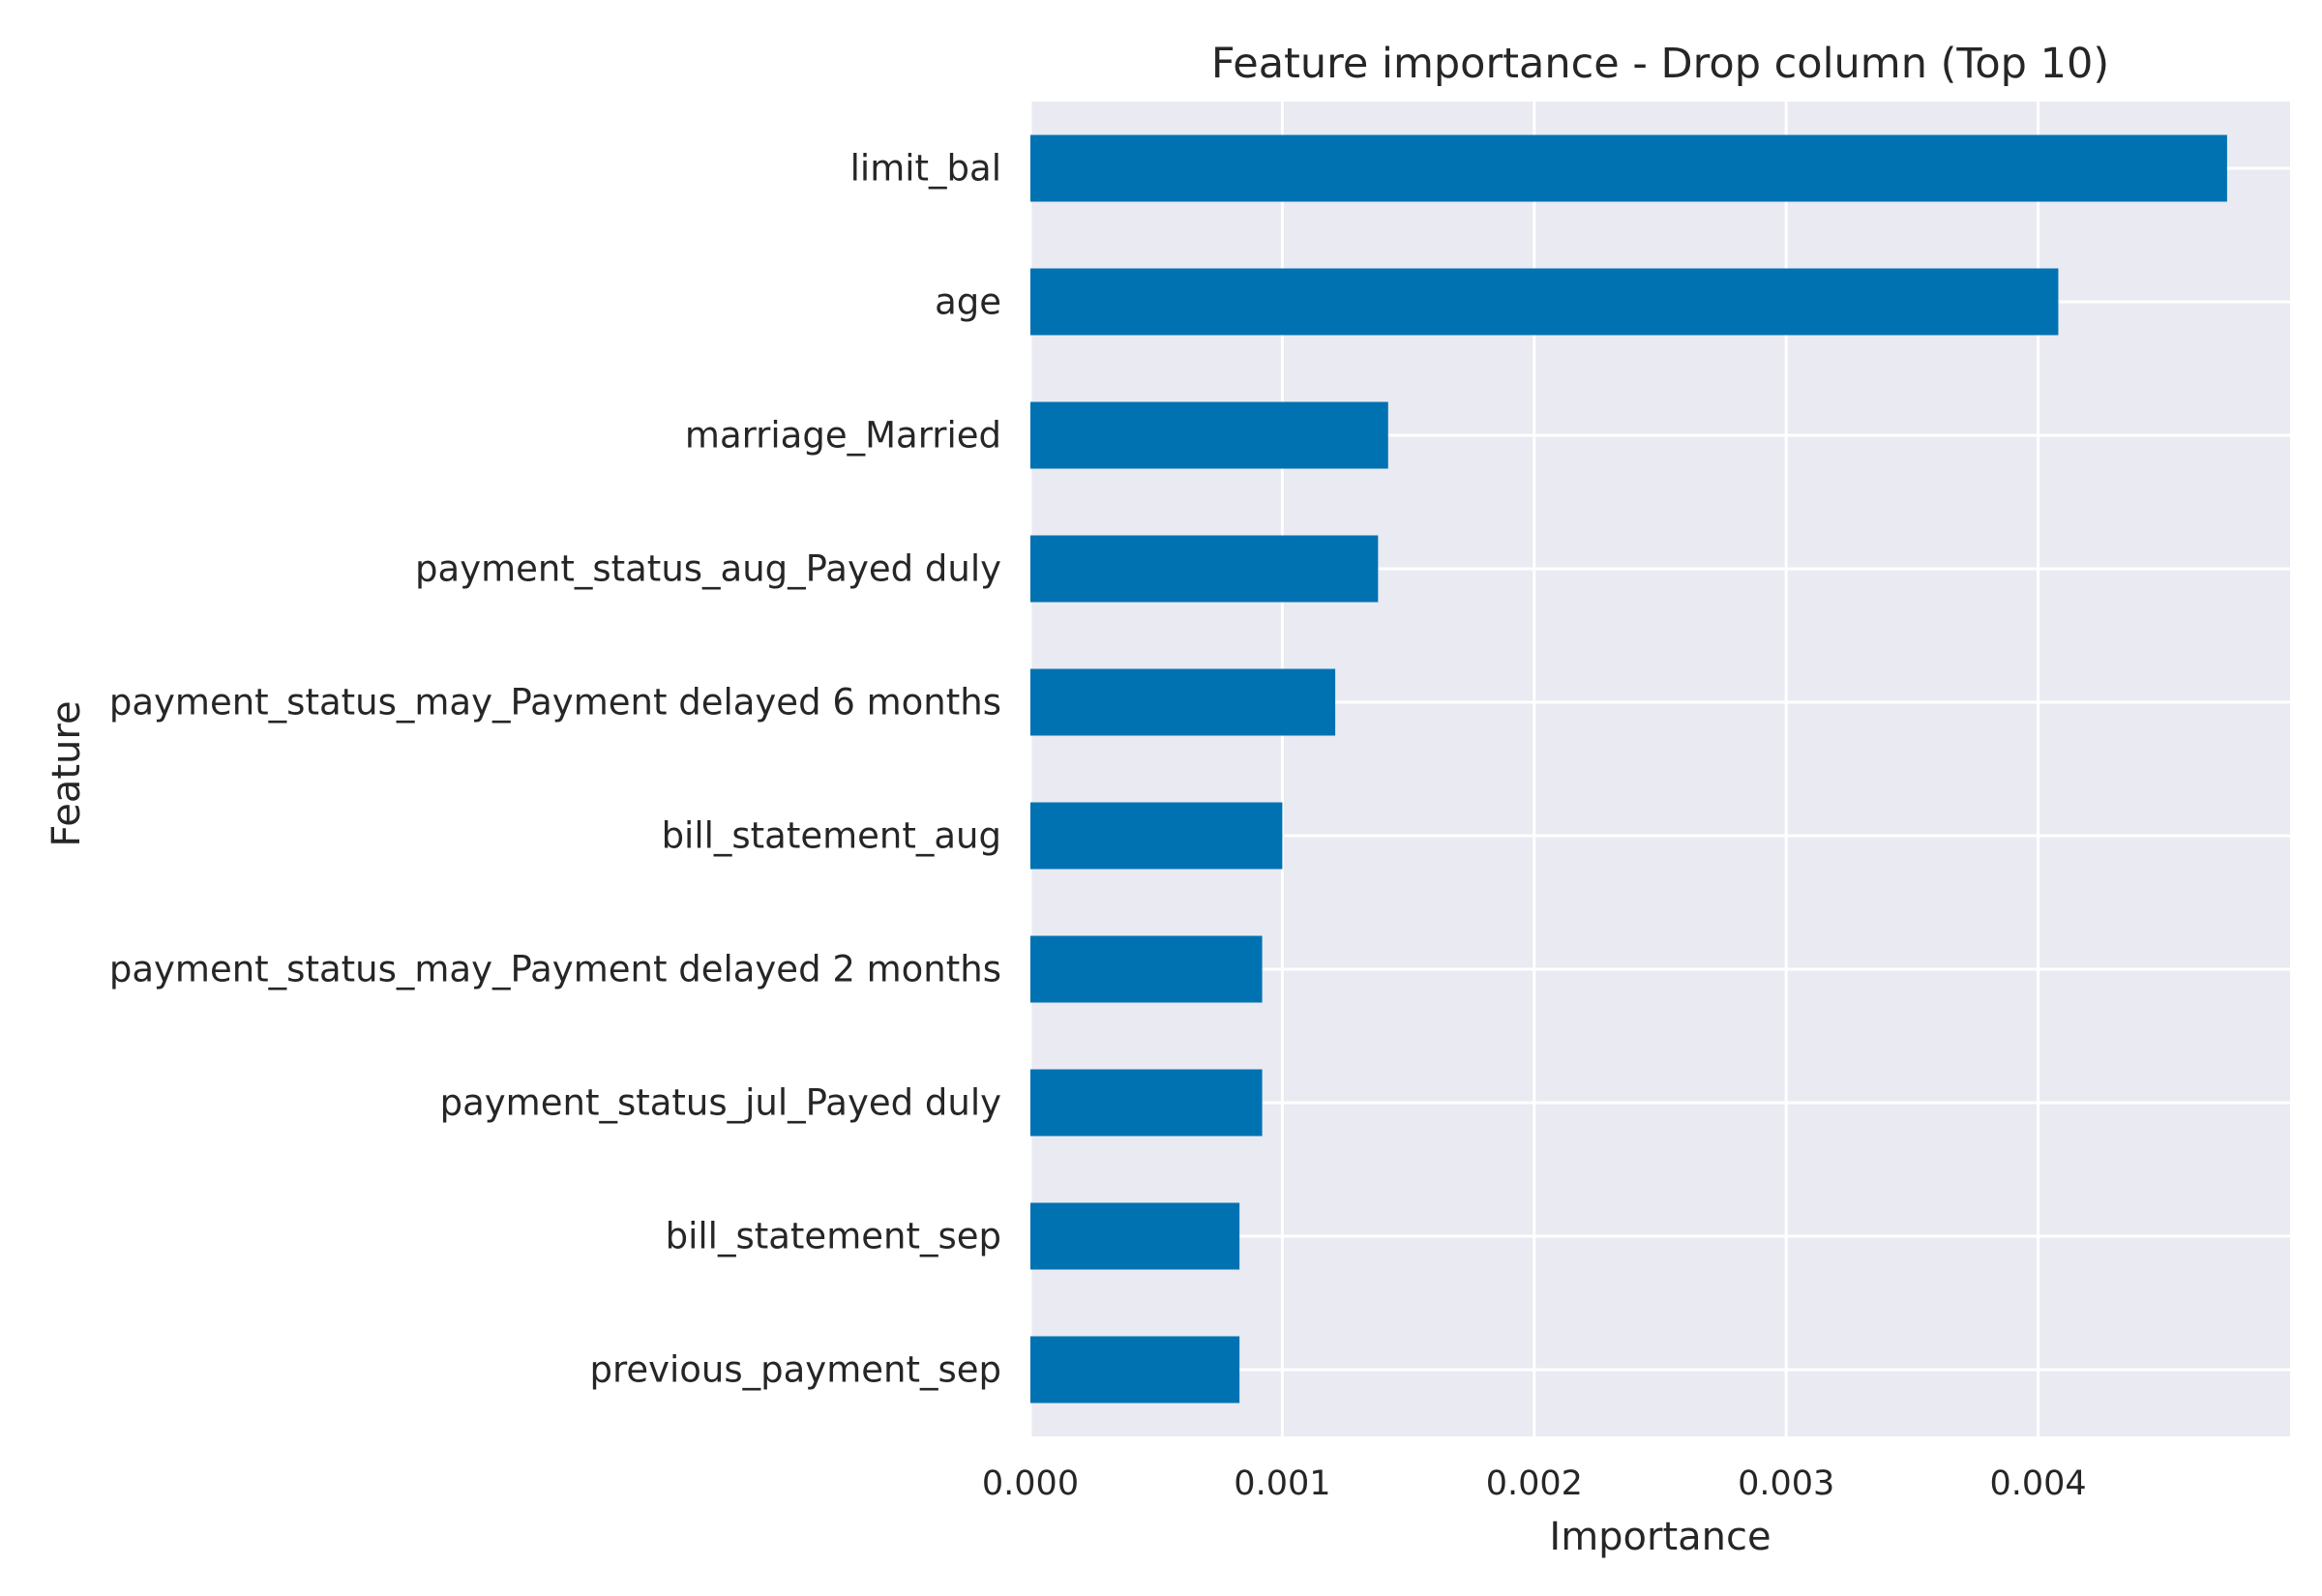 The height and width of the screenshot is (1596, 2322). Describe the element at coordinates (1183, 702) in the screenshot. I see `bar-payment-status-may-payment-delayed-6-months` at that location.